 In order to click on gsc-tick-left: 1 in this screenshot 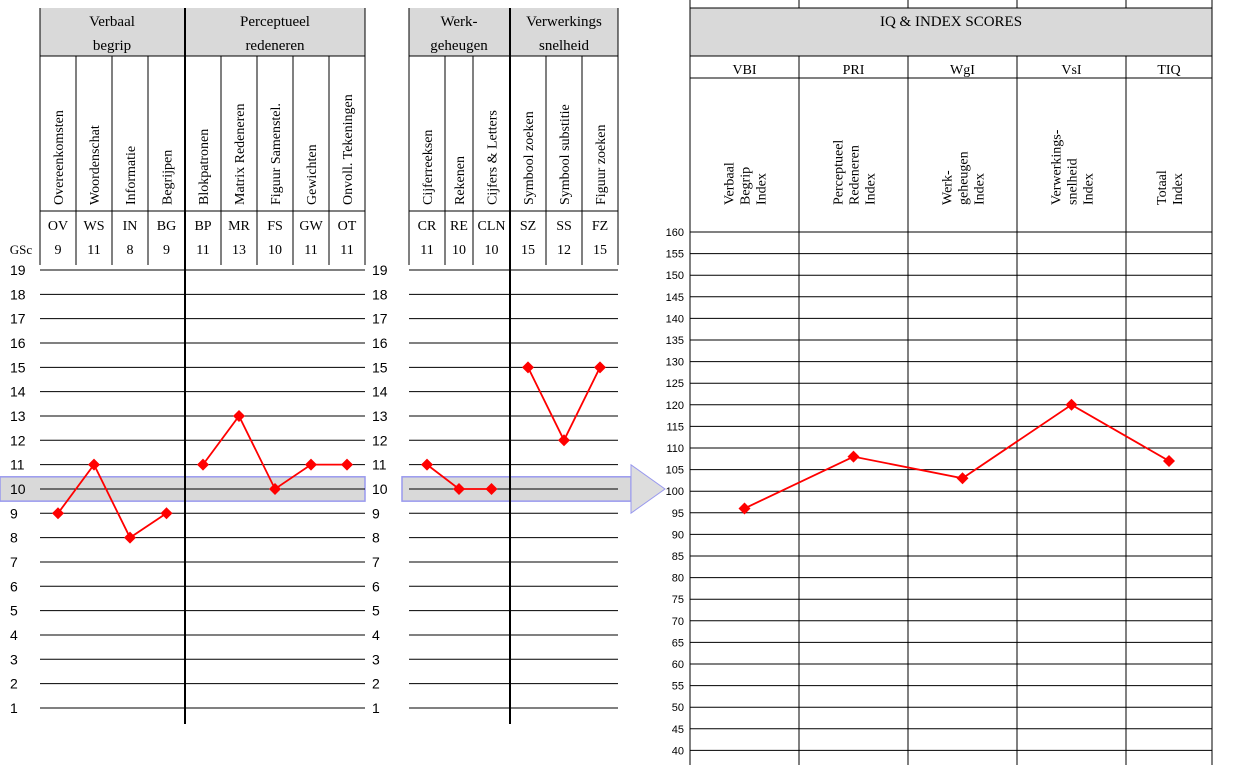, I will do `click(14, 708)`.